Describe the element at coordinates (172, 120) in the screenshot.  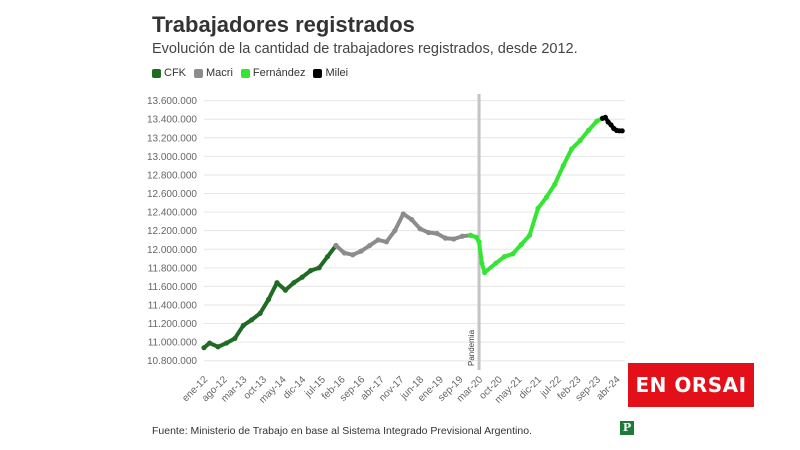
I see `y-tick-label: 13.400.000` at that location.